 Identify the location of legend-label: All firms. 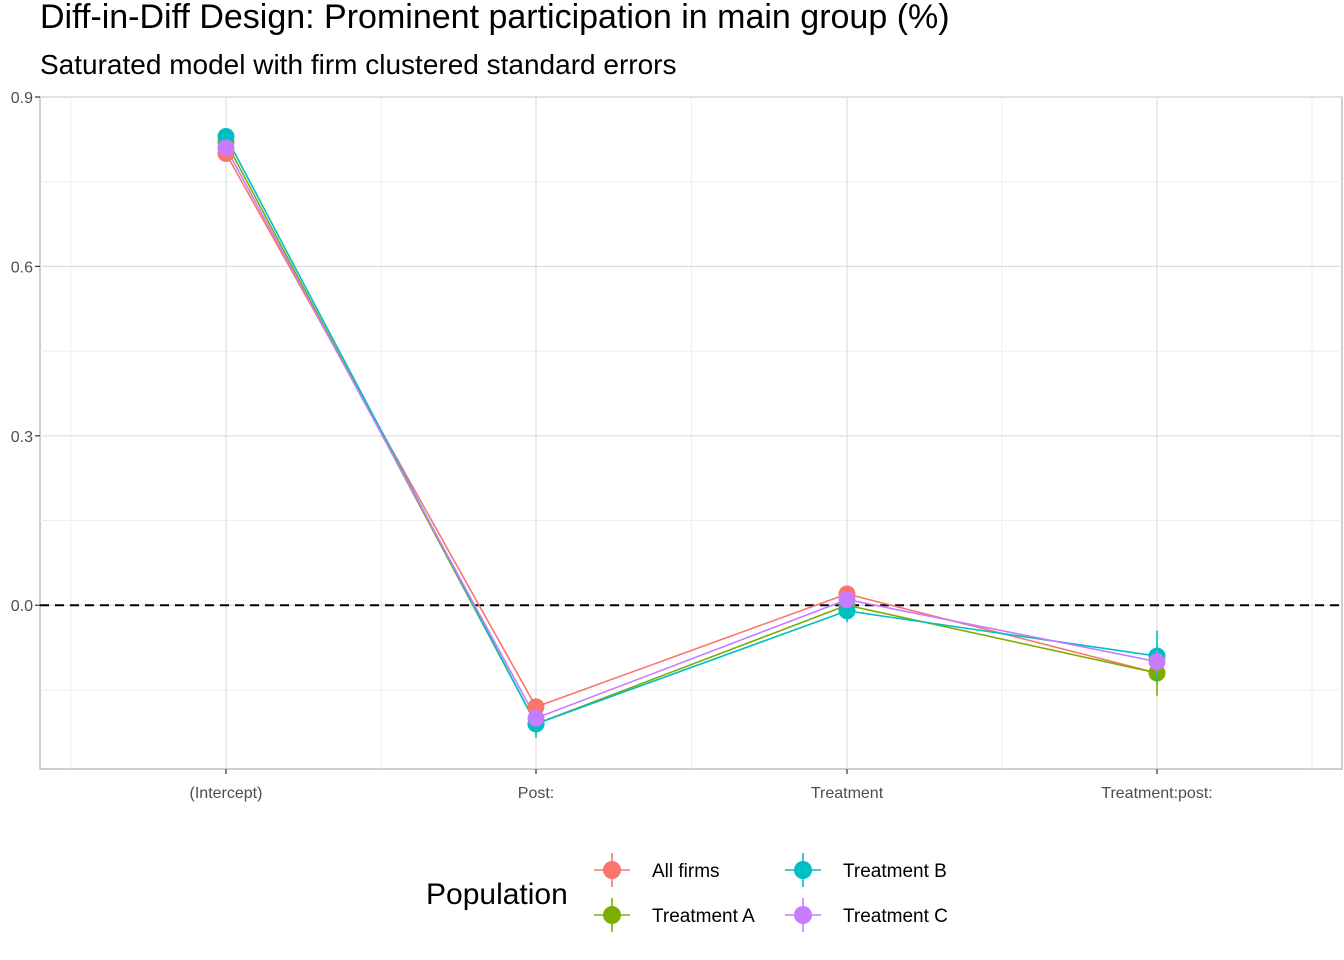
(686, 871).